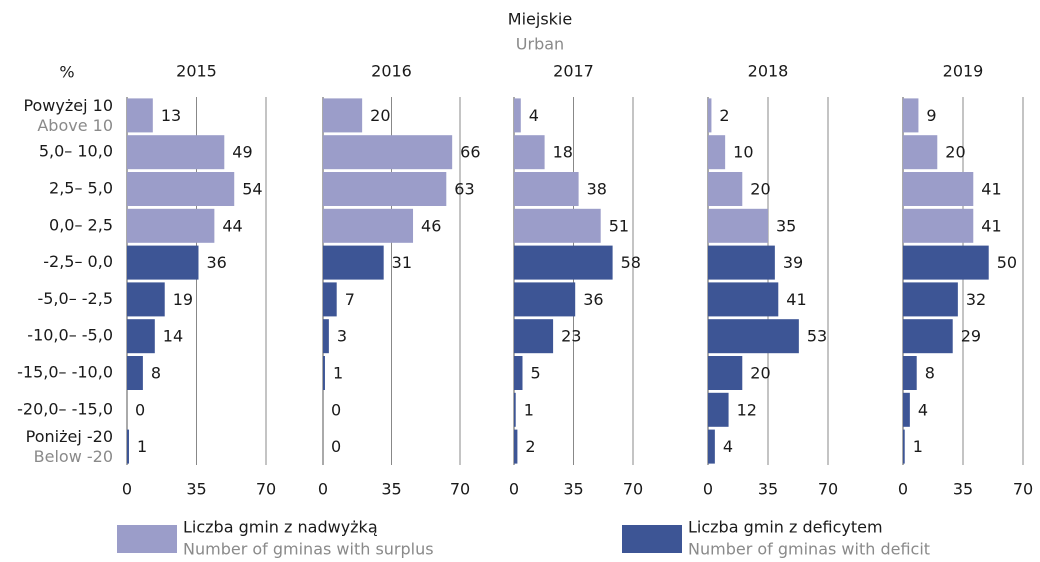 The width and height of the screenshot is (1040, 562). Describe the element at coordinates (597, 189) in the screenshot. I see `data-label: 38` at that location.